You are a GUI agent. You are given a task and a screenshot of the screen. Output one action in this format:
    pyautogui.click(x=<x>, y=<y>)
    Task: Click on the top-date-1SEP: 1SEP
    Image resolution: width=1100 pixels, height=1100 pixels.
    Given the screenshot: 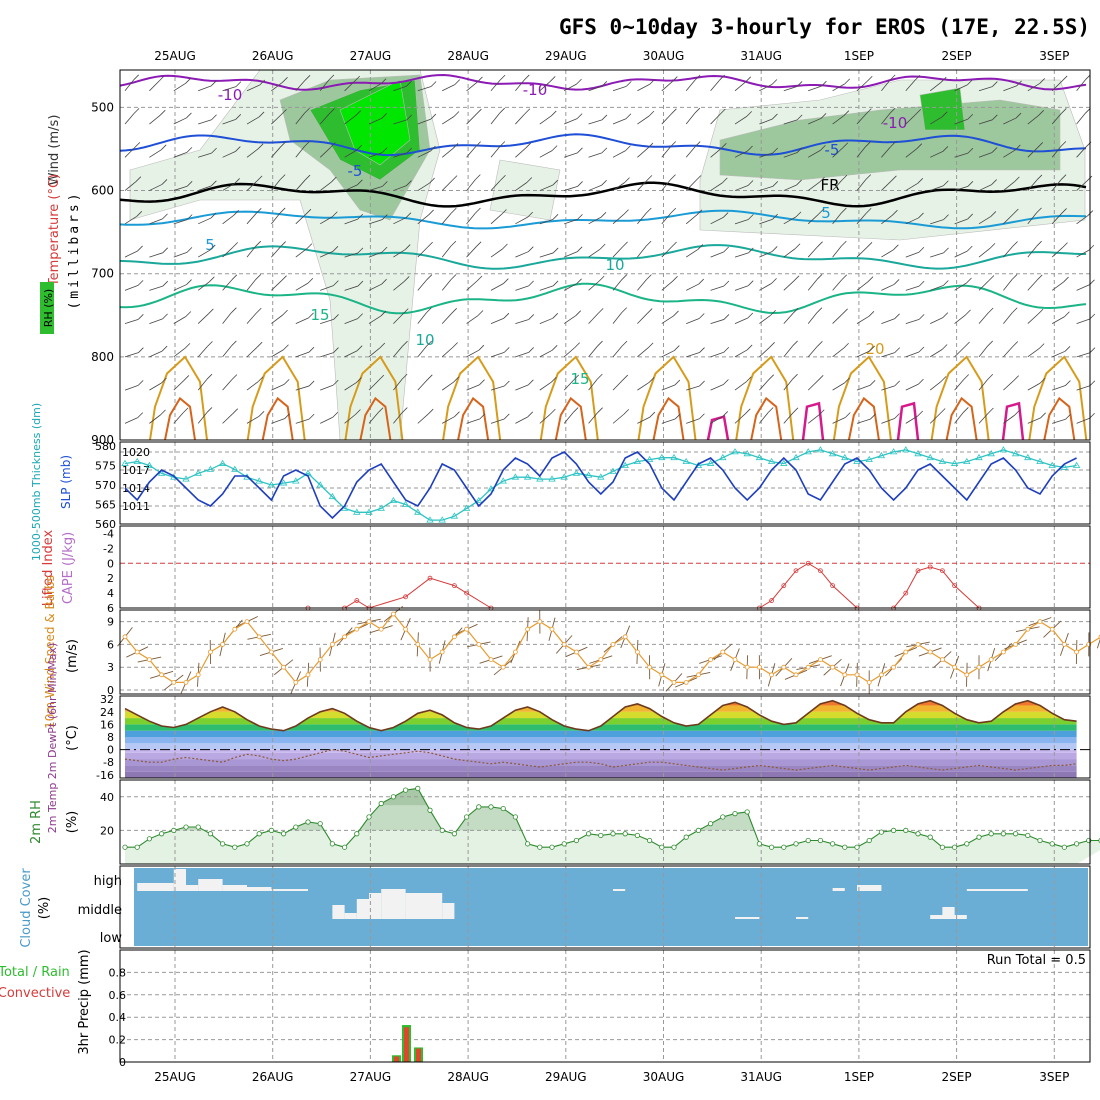 What is the action you would take?
    pyautogui.click(x=859, y=56)
    